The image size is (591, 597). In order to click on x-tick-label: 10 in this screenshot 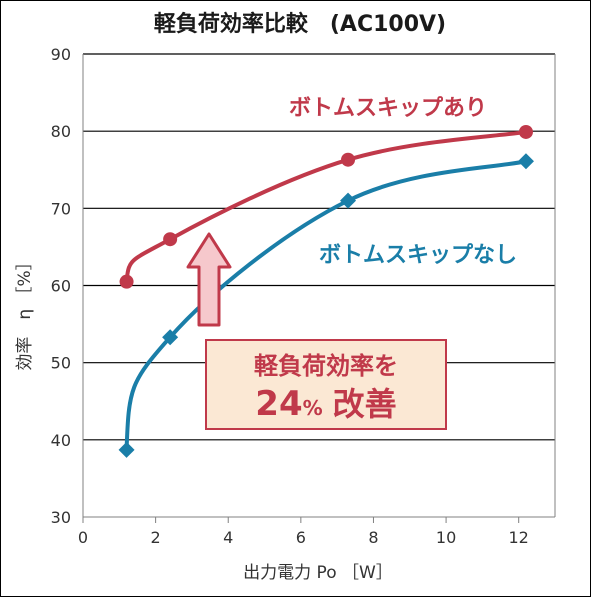, I will do `click(446, 537)`.